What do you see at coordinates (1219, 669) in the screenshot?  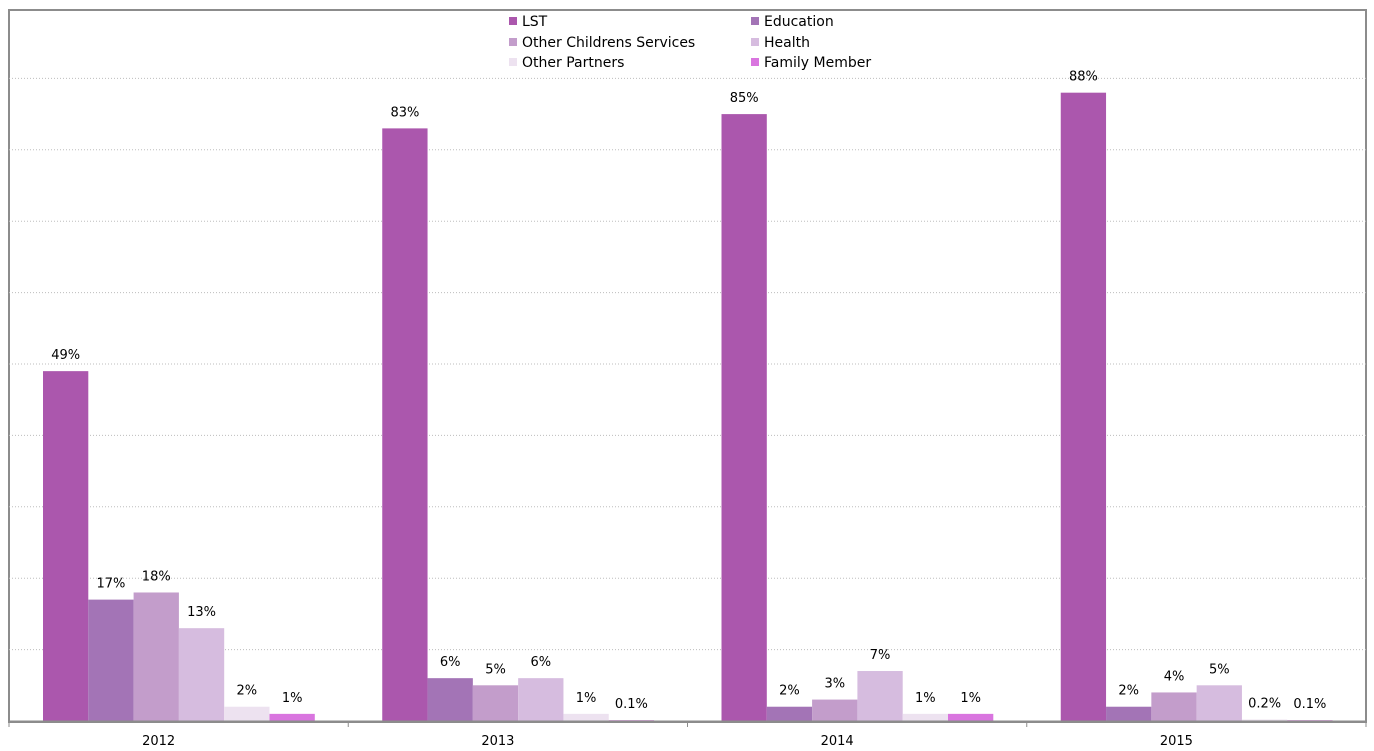 I see `data-label-health-2015: 5%` at bounding box center [1219, 669].